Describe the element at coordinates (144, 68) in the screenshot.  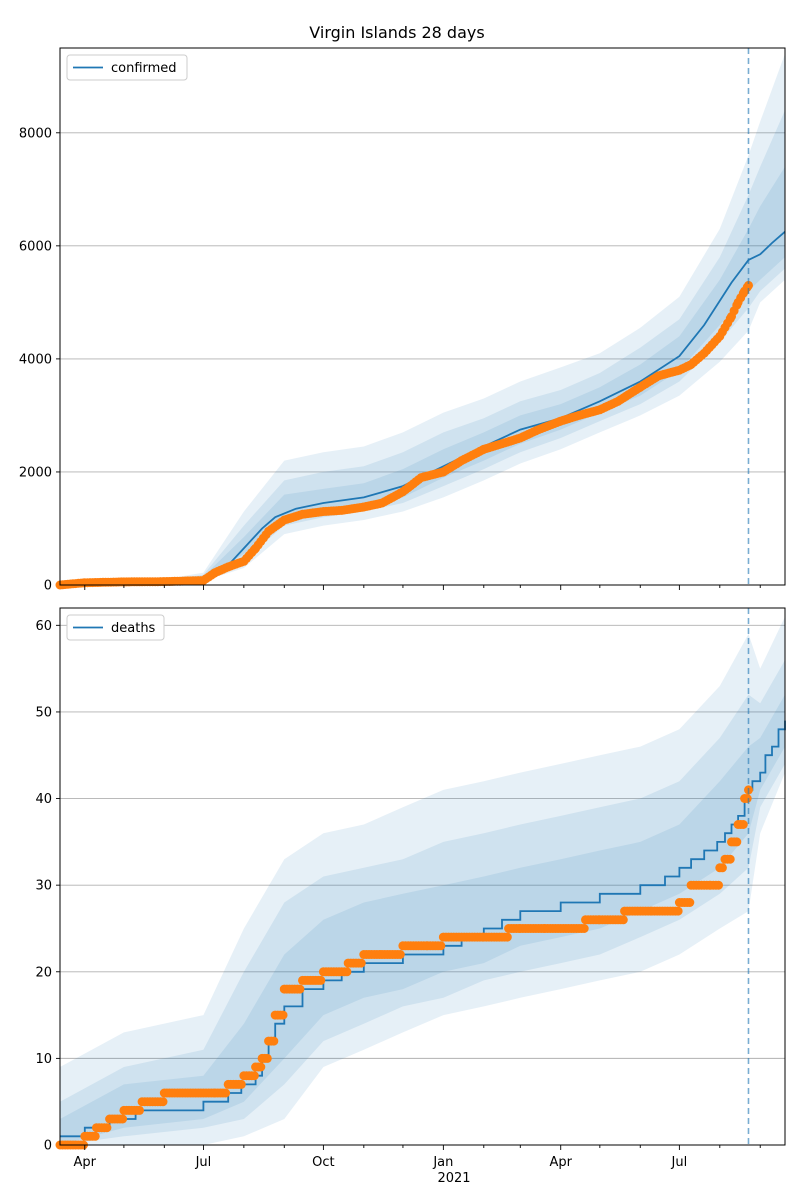
I see `legend-label: confirmed` at that location.